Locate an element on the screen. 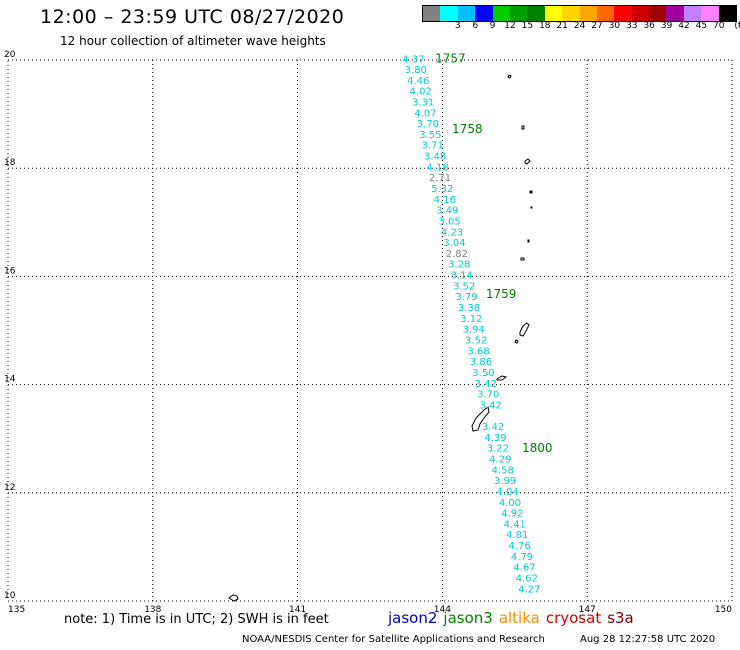 This screenshot has height=650, width=740. lon-tick-label: 150 is located at coordinates (723, 610).